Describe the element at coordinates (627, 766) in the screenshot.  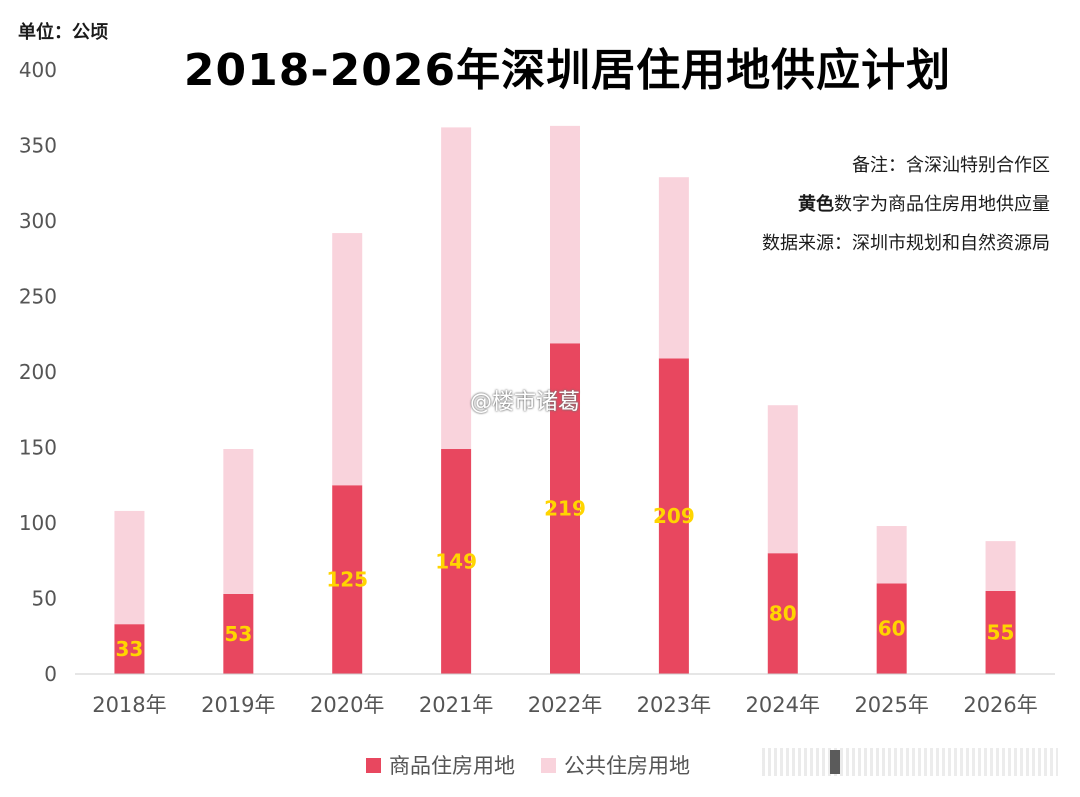
I see `legend-label-public: 公共住房用地` at that location.